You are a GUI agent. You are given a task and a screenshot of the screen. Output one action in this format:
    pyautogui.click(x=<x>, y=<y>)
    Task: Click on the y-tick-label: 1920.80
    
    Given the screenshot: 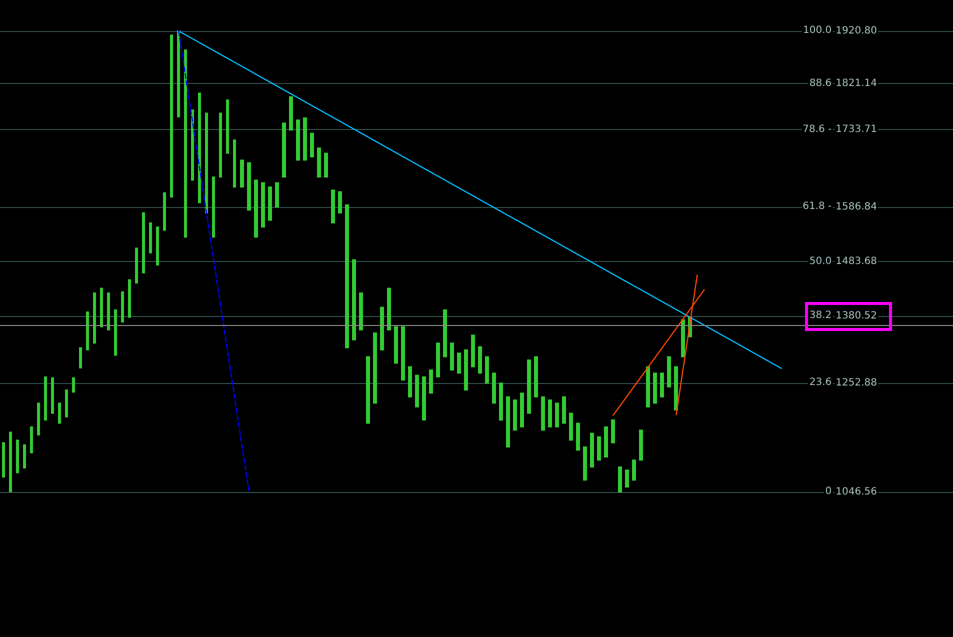 What is the action you would take?
    pyautogui.click(x=856, y=31)
    